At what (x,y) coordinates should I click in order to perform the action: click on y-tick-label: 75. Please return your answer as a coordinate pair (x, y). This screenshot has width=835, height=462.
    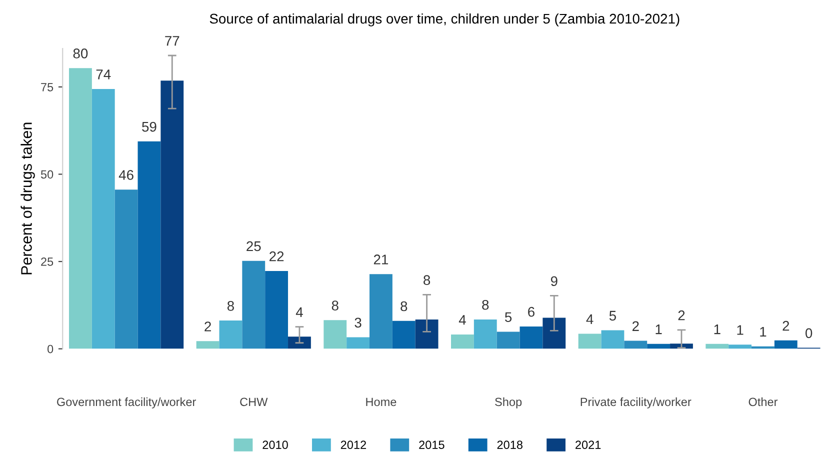
    Looking at the image, I should click on (47, 87).